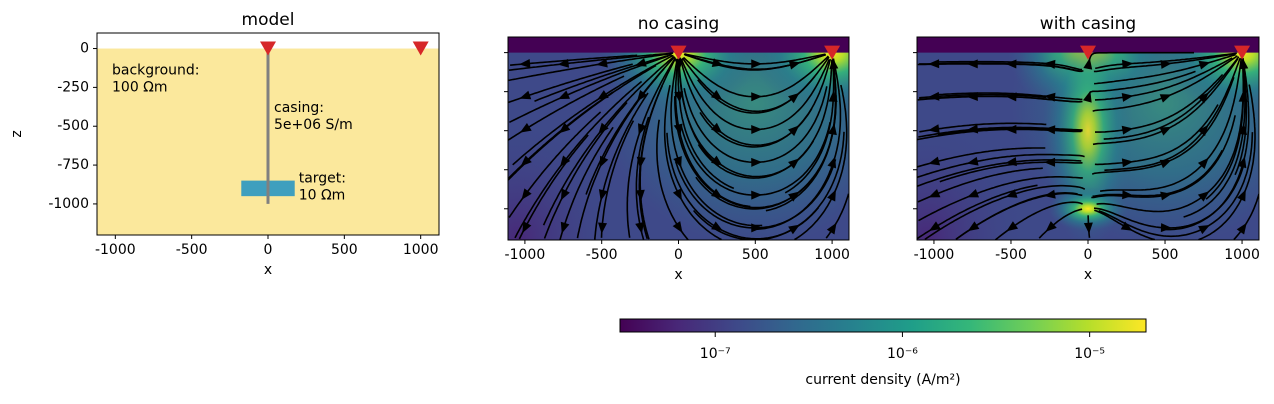  I want to click on heatmap-casing, so click(1088, 138).